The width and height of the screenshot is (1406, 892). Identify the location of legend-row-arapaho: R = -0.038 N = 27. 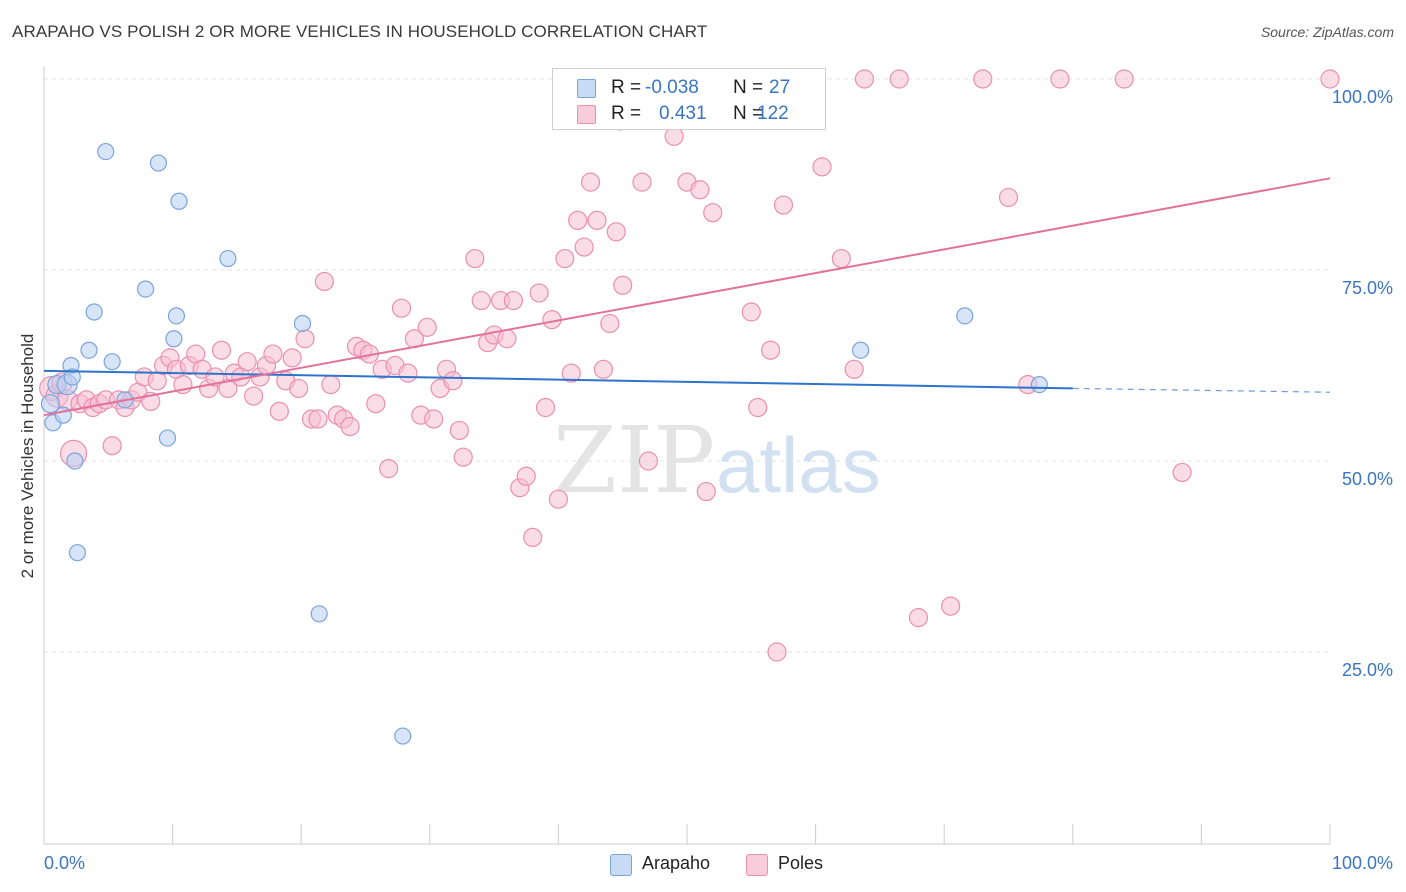
(689, 88).